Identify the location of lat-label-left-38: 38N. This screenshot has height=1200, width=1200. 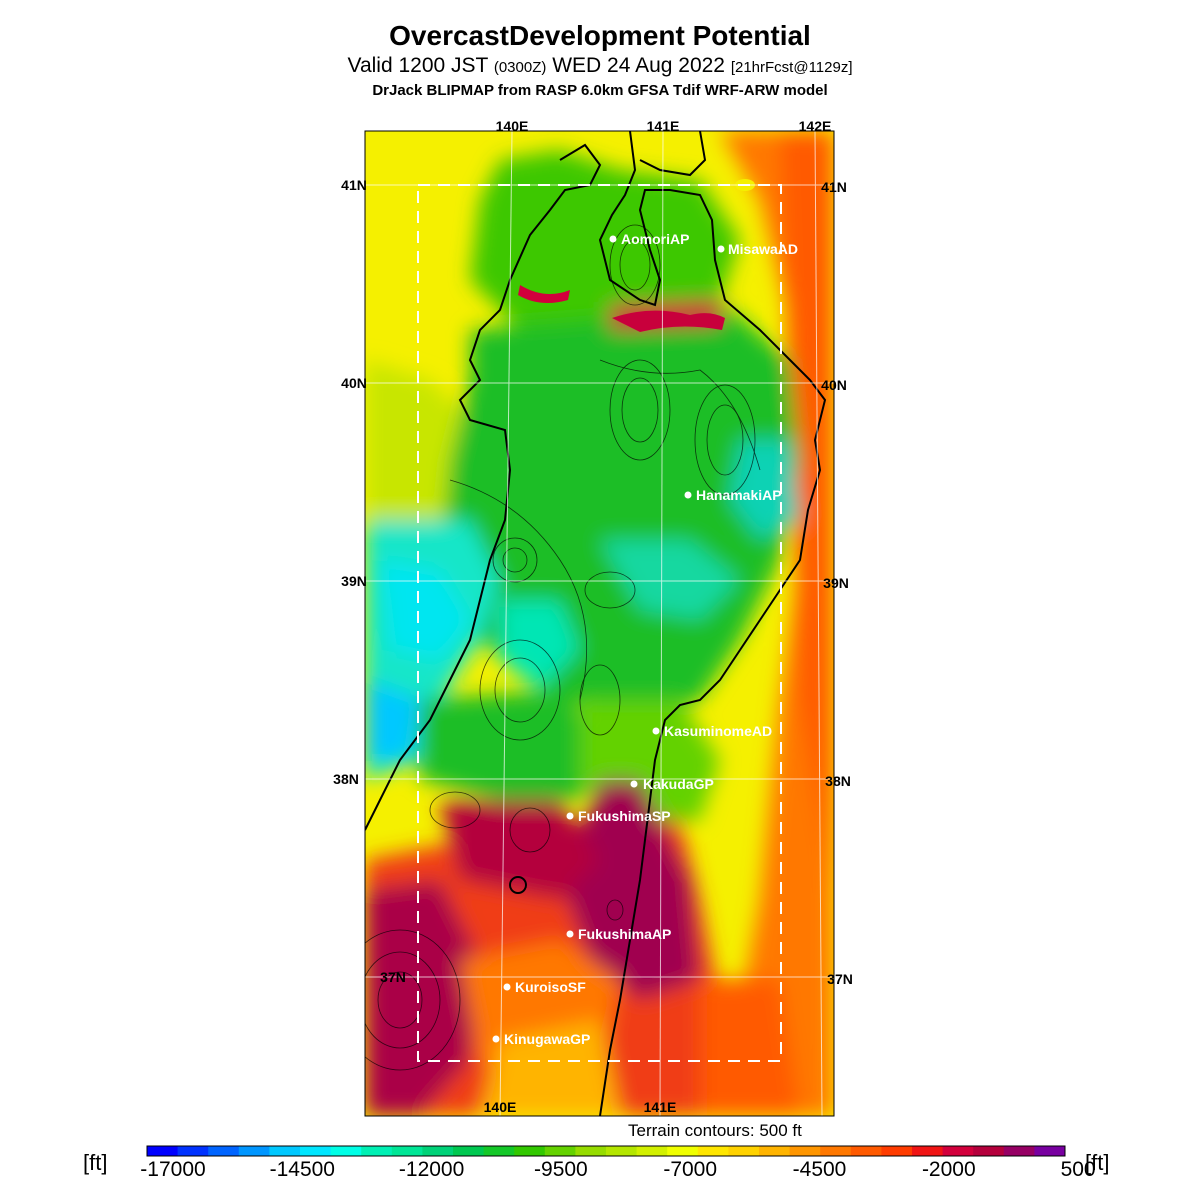
(346, 779).